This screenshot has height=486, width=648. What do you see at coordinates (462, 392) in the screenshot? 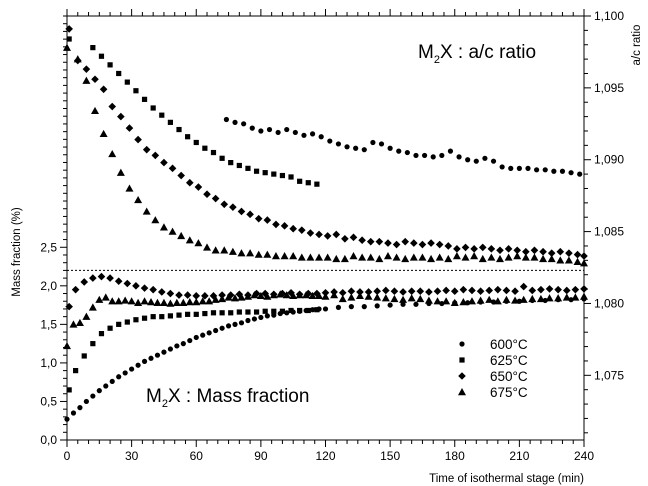
I see `legend-marker-triangle` at bounding box center [462, 392].